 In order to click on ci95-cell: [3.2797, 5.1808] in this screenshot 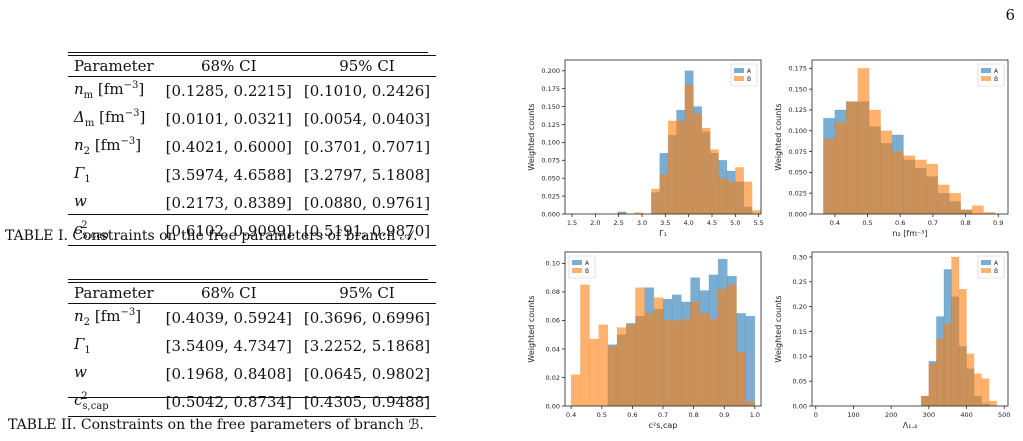, I will do `click(367, 175)`.